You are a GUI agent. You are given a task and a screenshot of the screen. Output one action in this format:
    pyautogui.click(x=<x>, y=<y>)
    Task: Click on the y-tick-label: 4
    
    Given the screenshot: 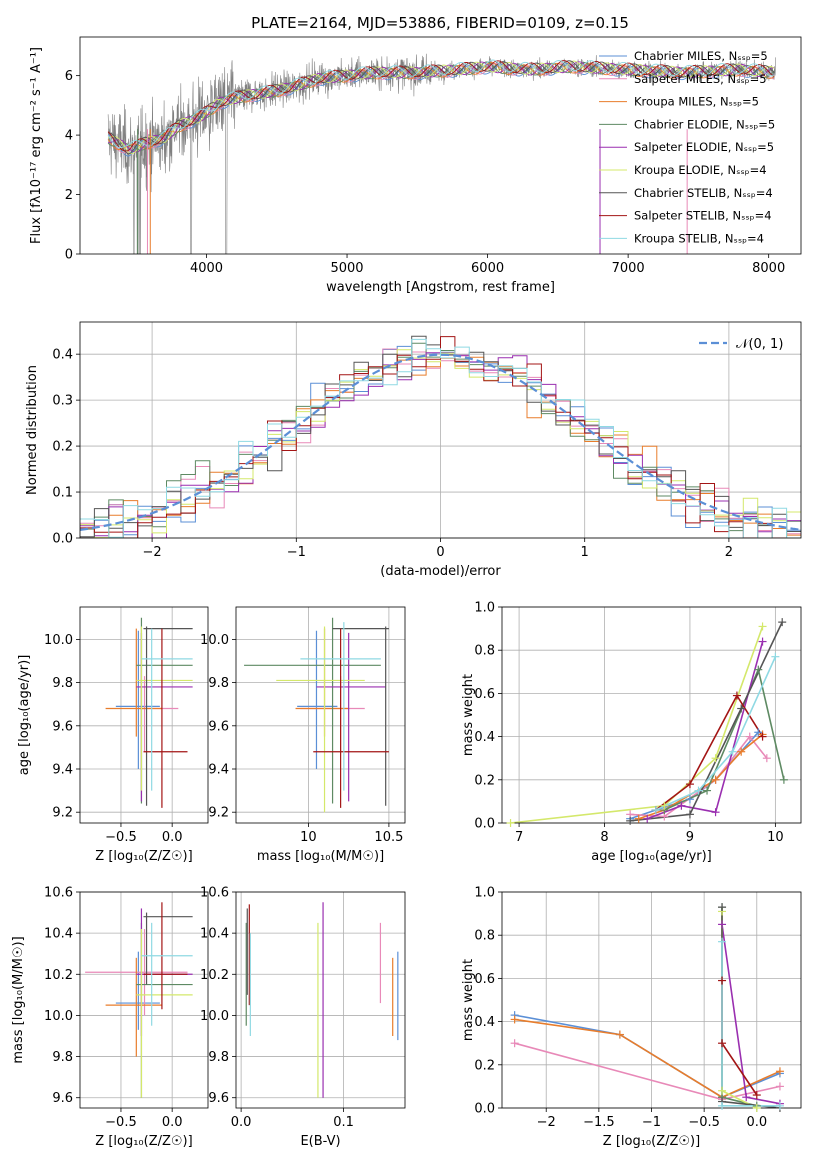 What is the action you would take?
    pyautogui.click(x=69, y=136)
    